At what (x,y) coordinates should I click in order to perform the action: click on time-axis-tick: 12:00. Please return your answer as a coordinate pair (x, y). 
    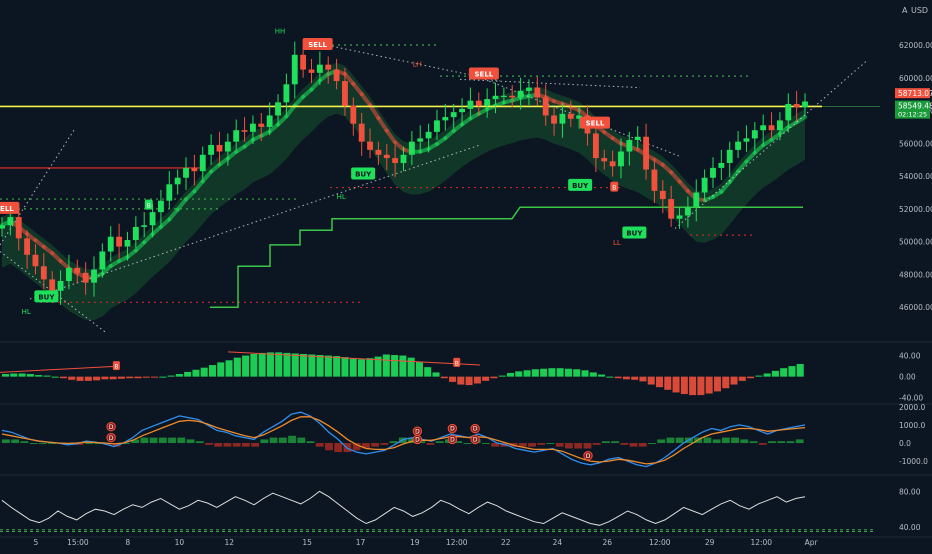
    Looking at the image, I should click on (660, 542).